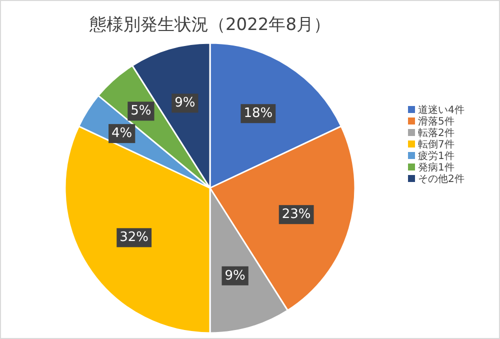 The width and height of the screenshot is (500, 339). Describe the element at coordinates (209, 25) in the screenshot. I see `chart-title: 態様別発生状況（2022年8月）` at that location.